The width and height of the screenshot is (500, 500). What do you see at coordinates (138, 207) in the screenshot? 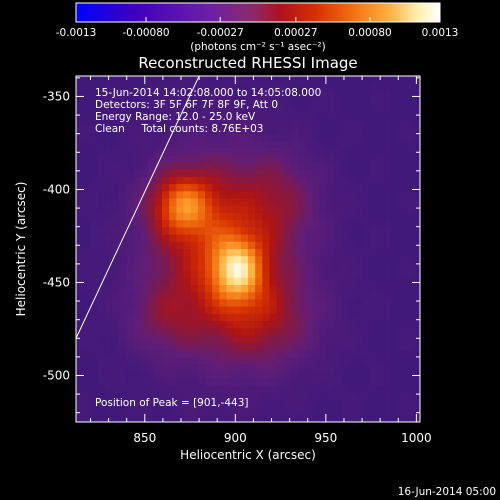
I see `solar-limb-line` at bounding box center [138, 207].